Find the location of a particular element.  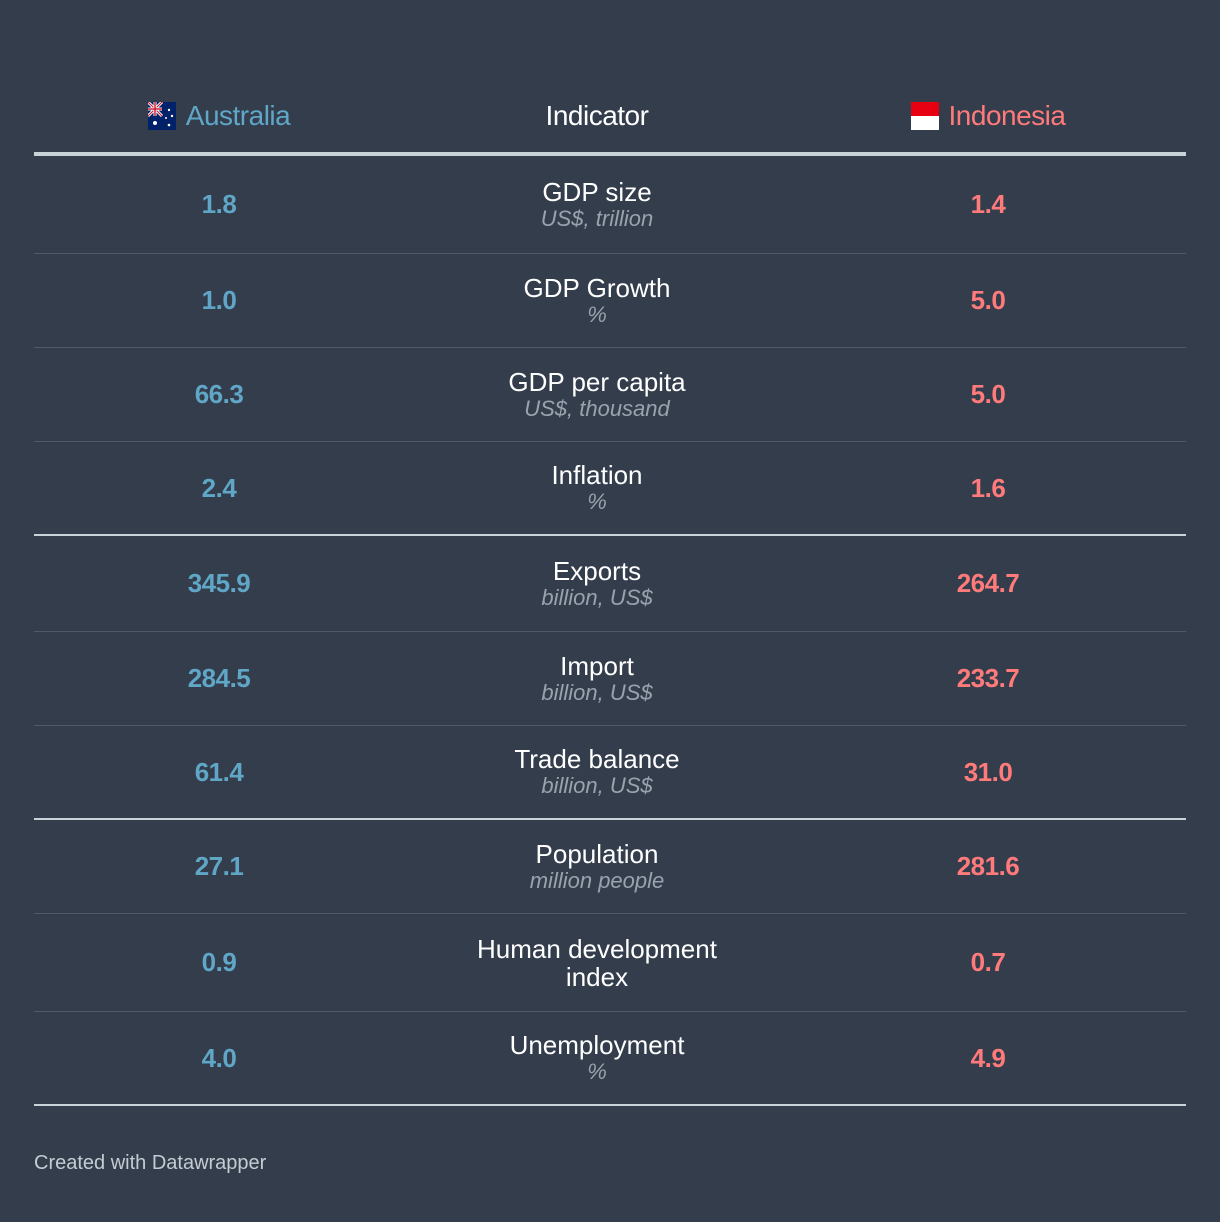

table-row: 27.1 Population million people 281.6 is located at coordinates (610, 867).